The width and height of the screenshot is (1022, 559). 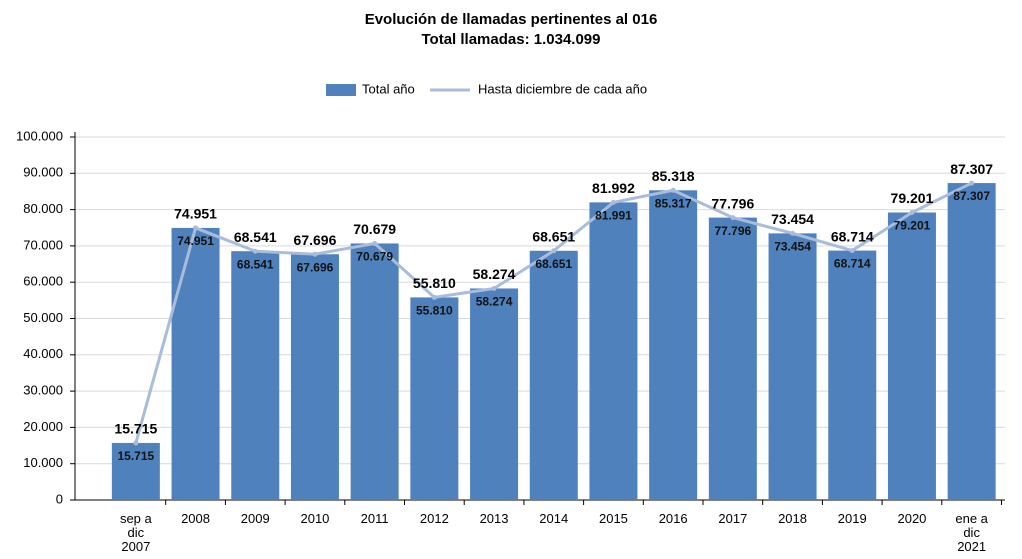 I want to click on bar-value-label: 74.951, so click(x=195, y=214).